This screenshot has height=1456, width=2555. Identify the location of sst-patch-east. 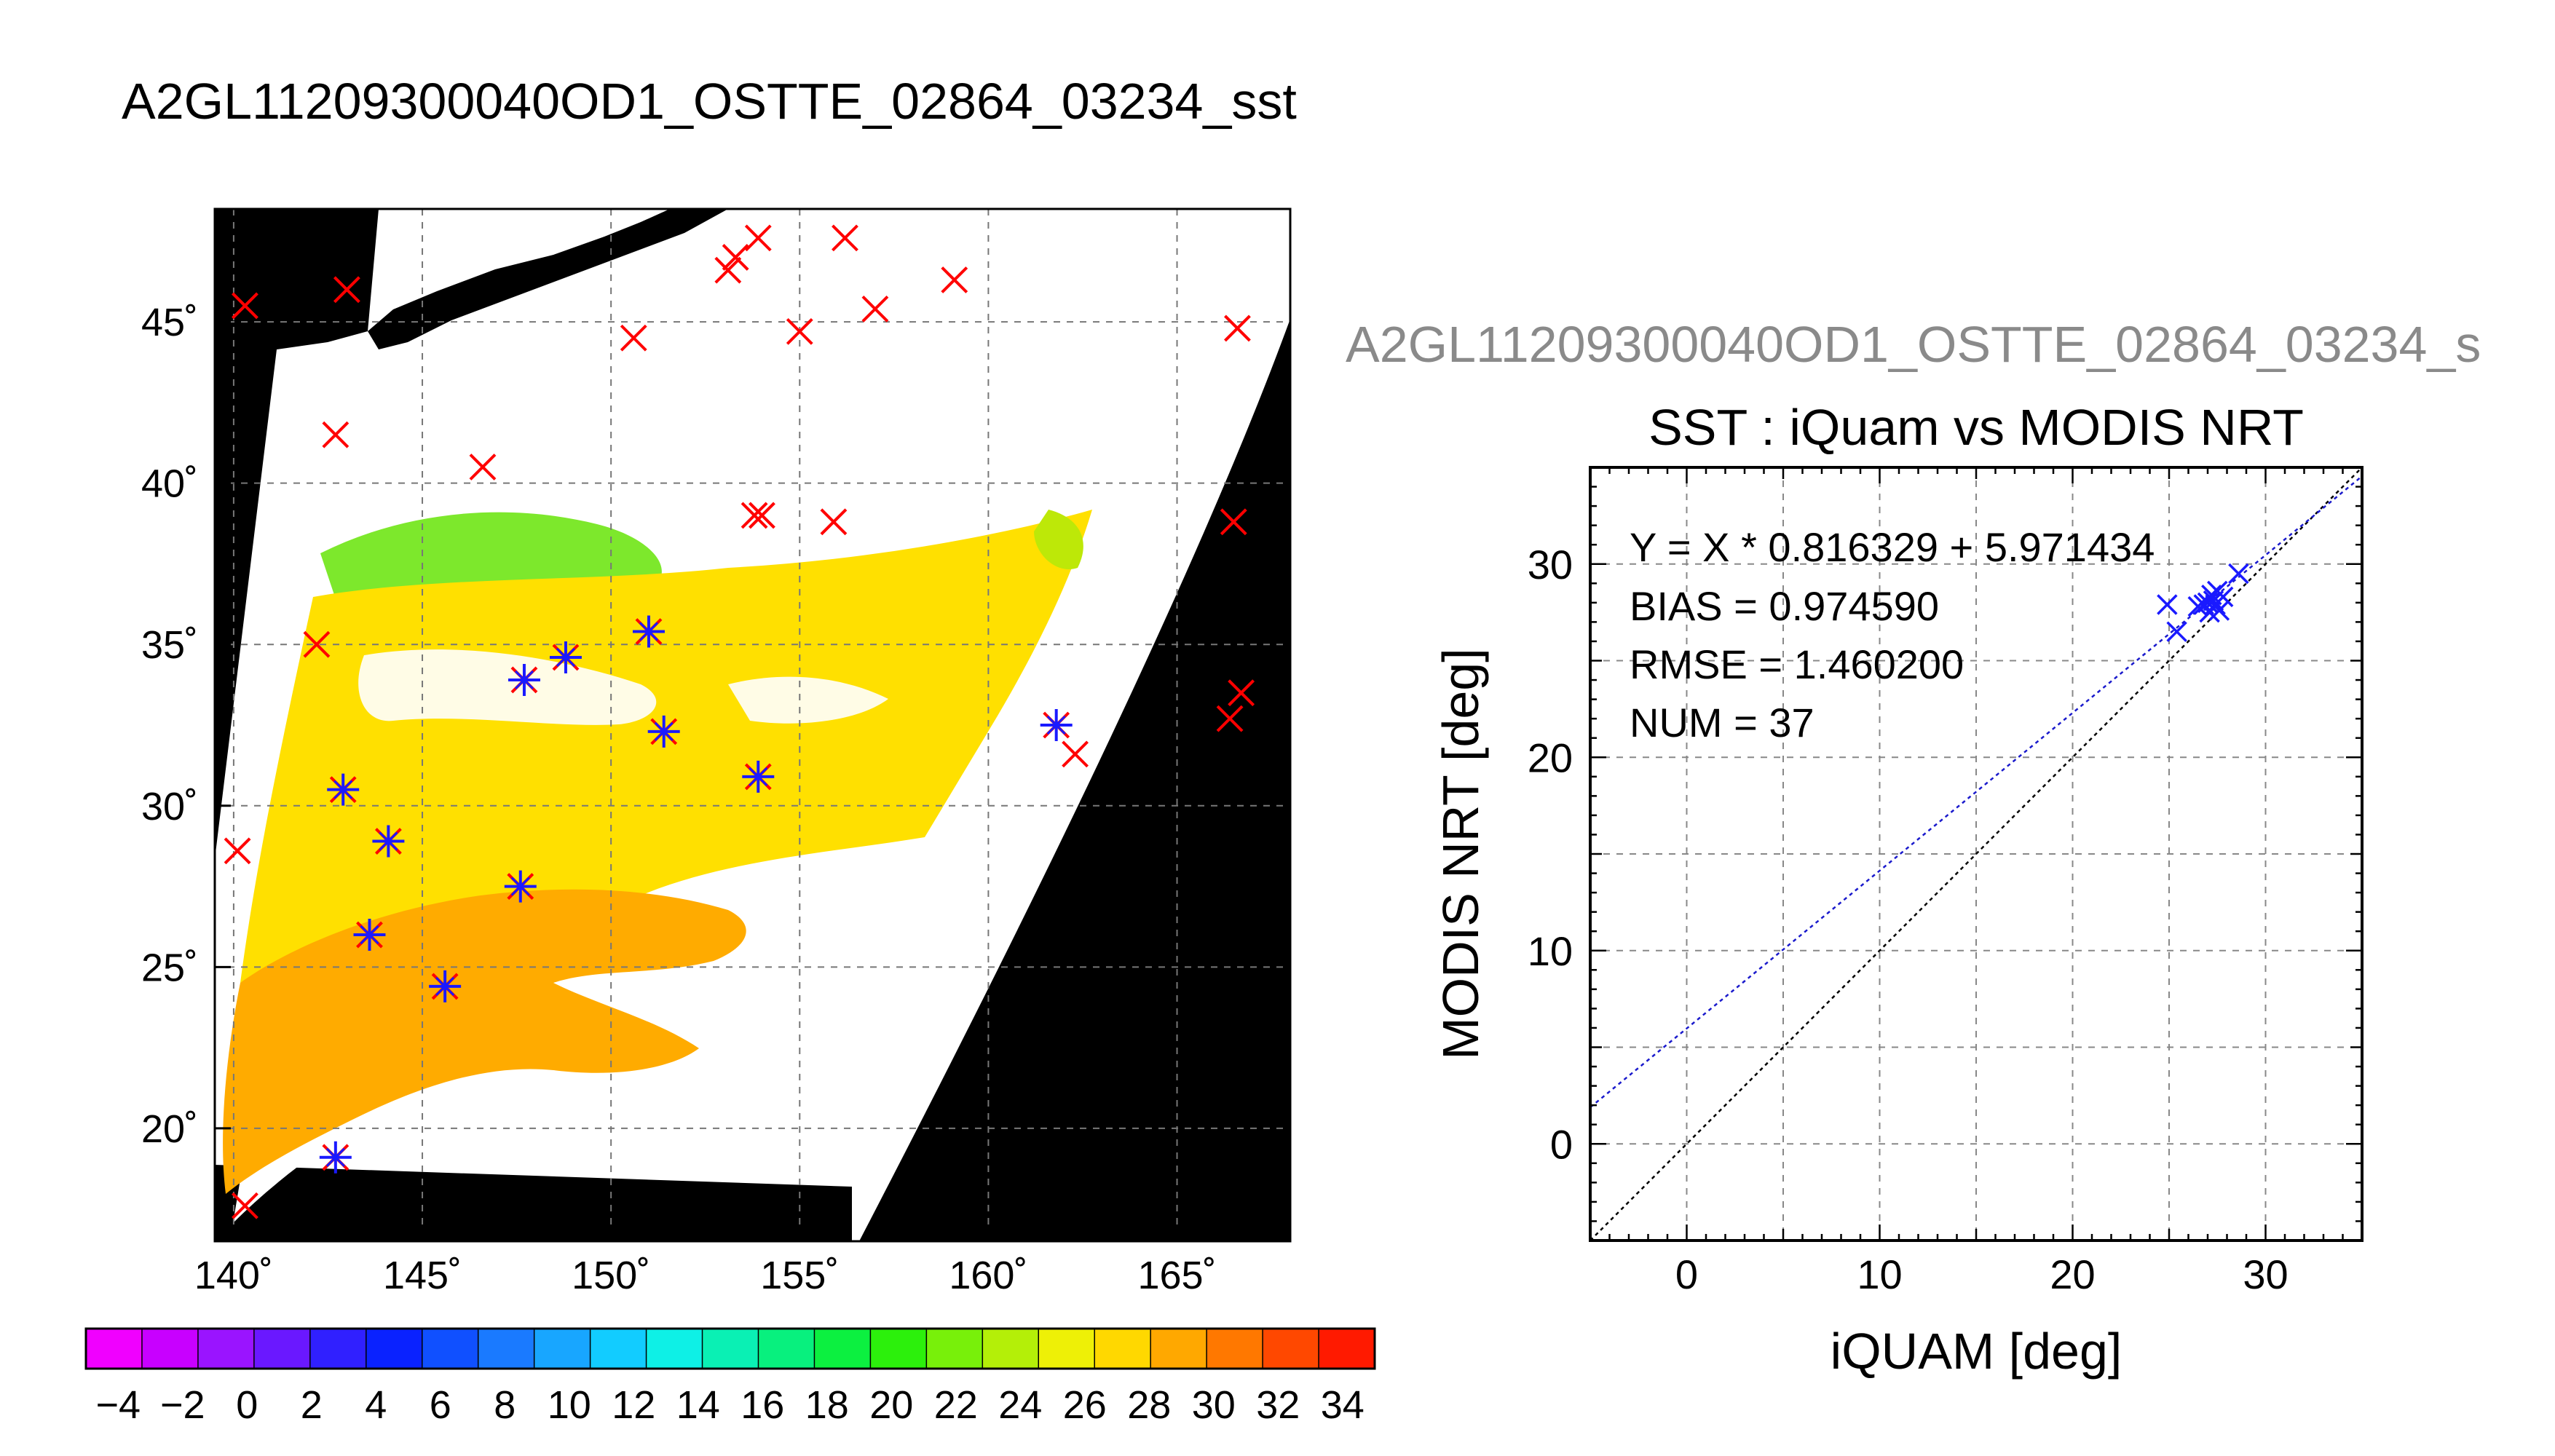
(1058, 539).